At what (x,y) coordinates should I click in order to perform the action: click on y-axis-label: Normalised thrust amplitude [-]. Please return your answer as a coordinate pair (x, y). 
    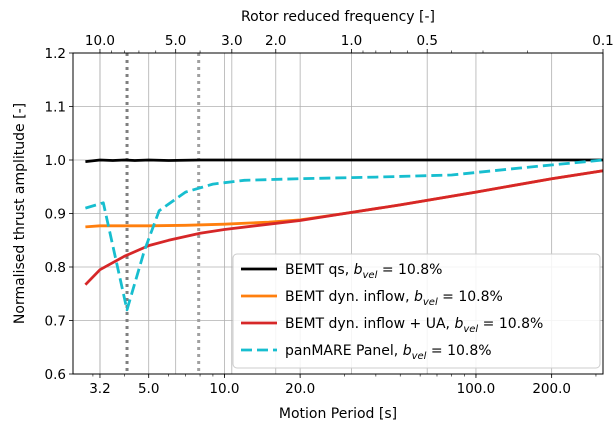
    Looking at the image, I should click on (20, 213).